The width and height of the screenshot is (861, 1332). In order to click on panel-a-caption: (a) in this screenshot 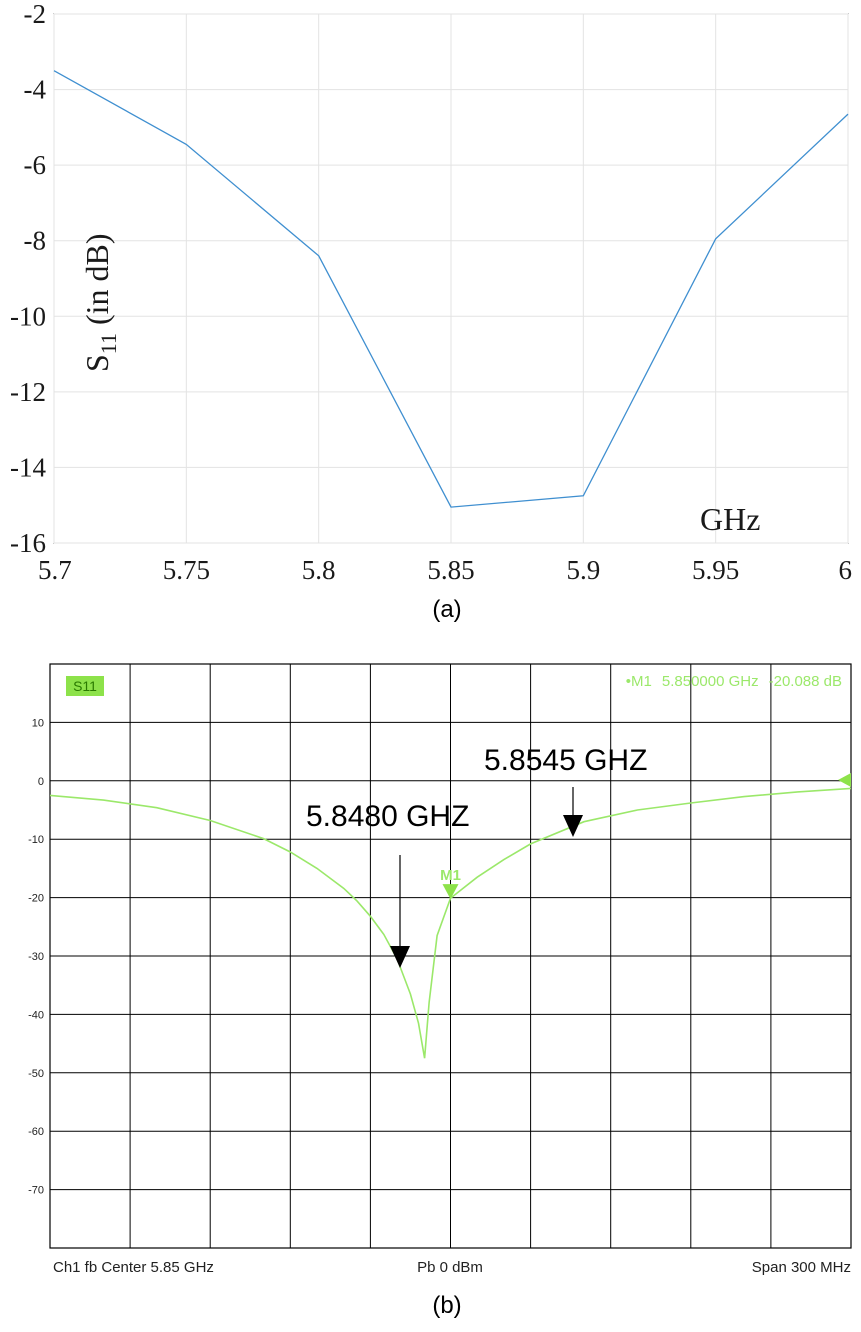, I will do `click(446, 609)`.